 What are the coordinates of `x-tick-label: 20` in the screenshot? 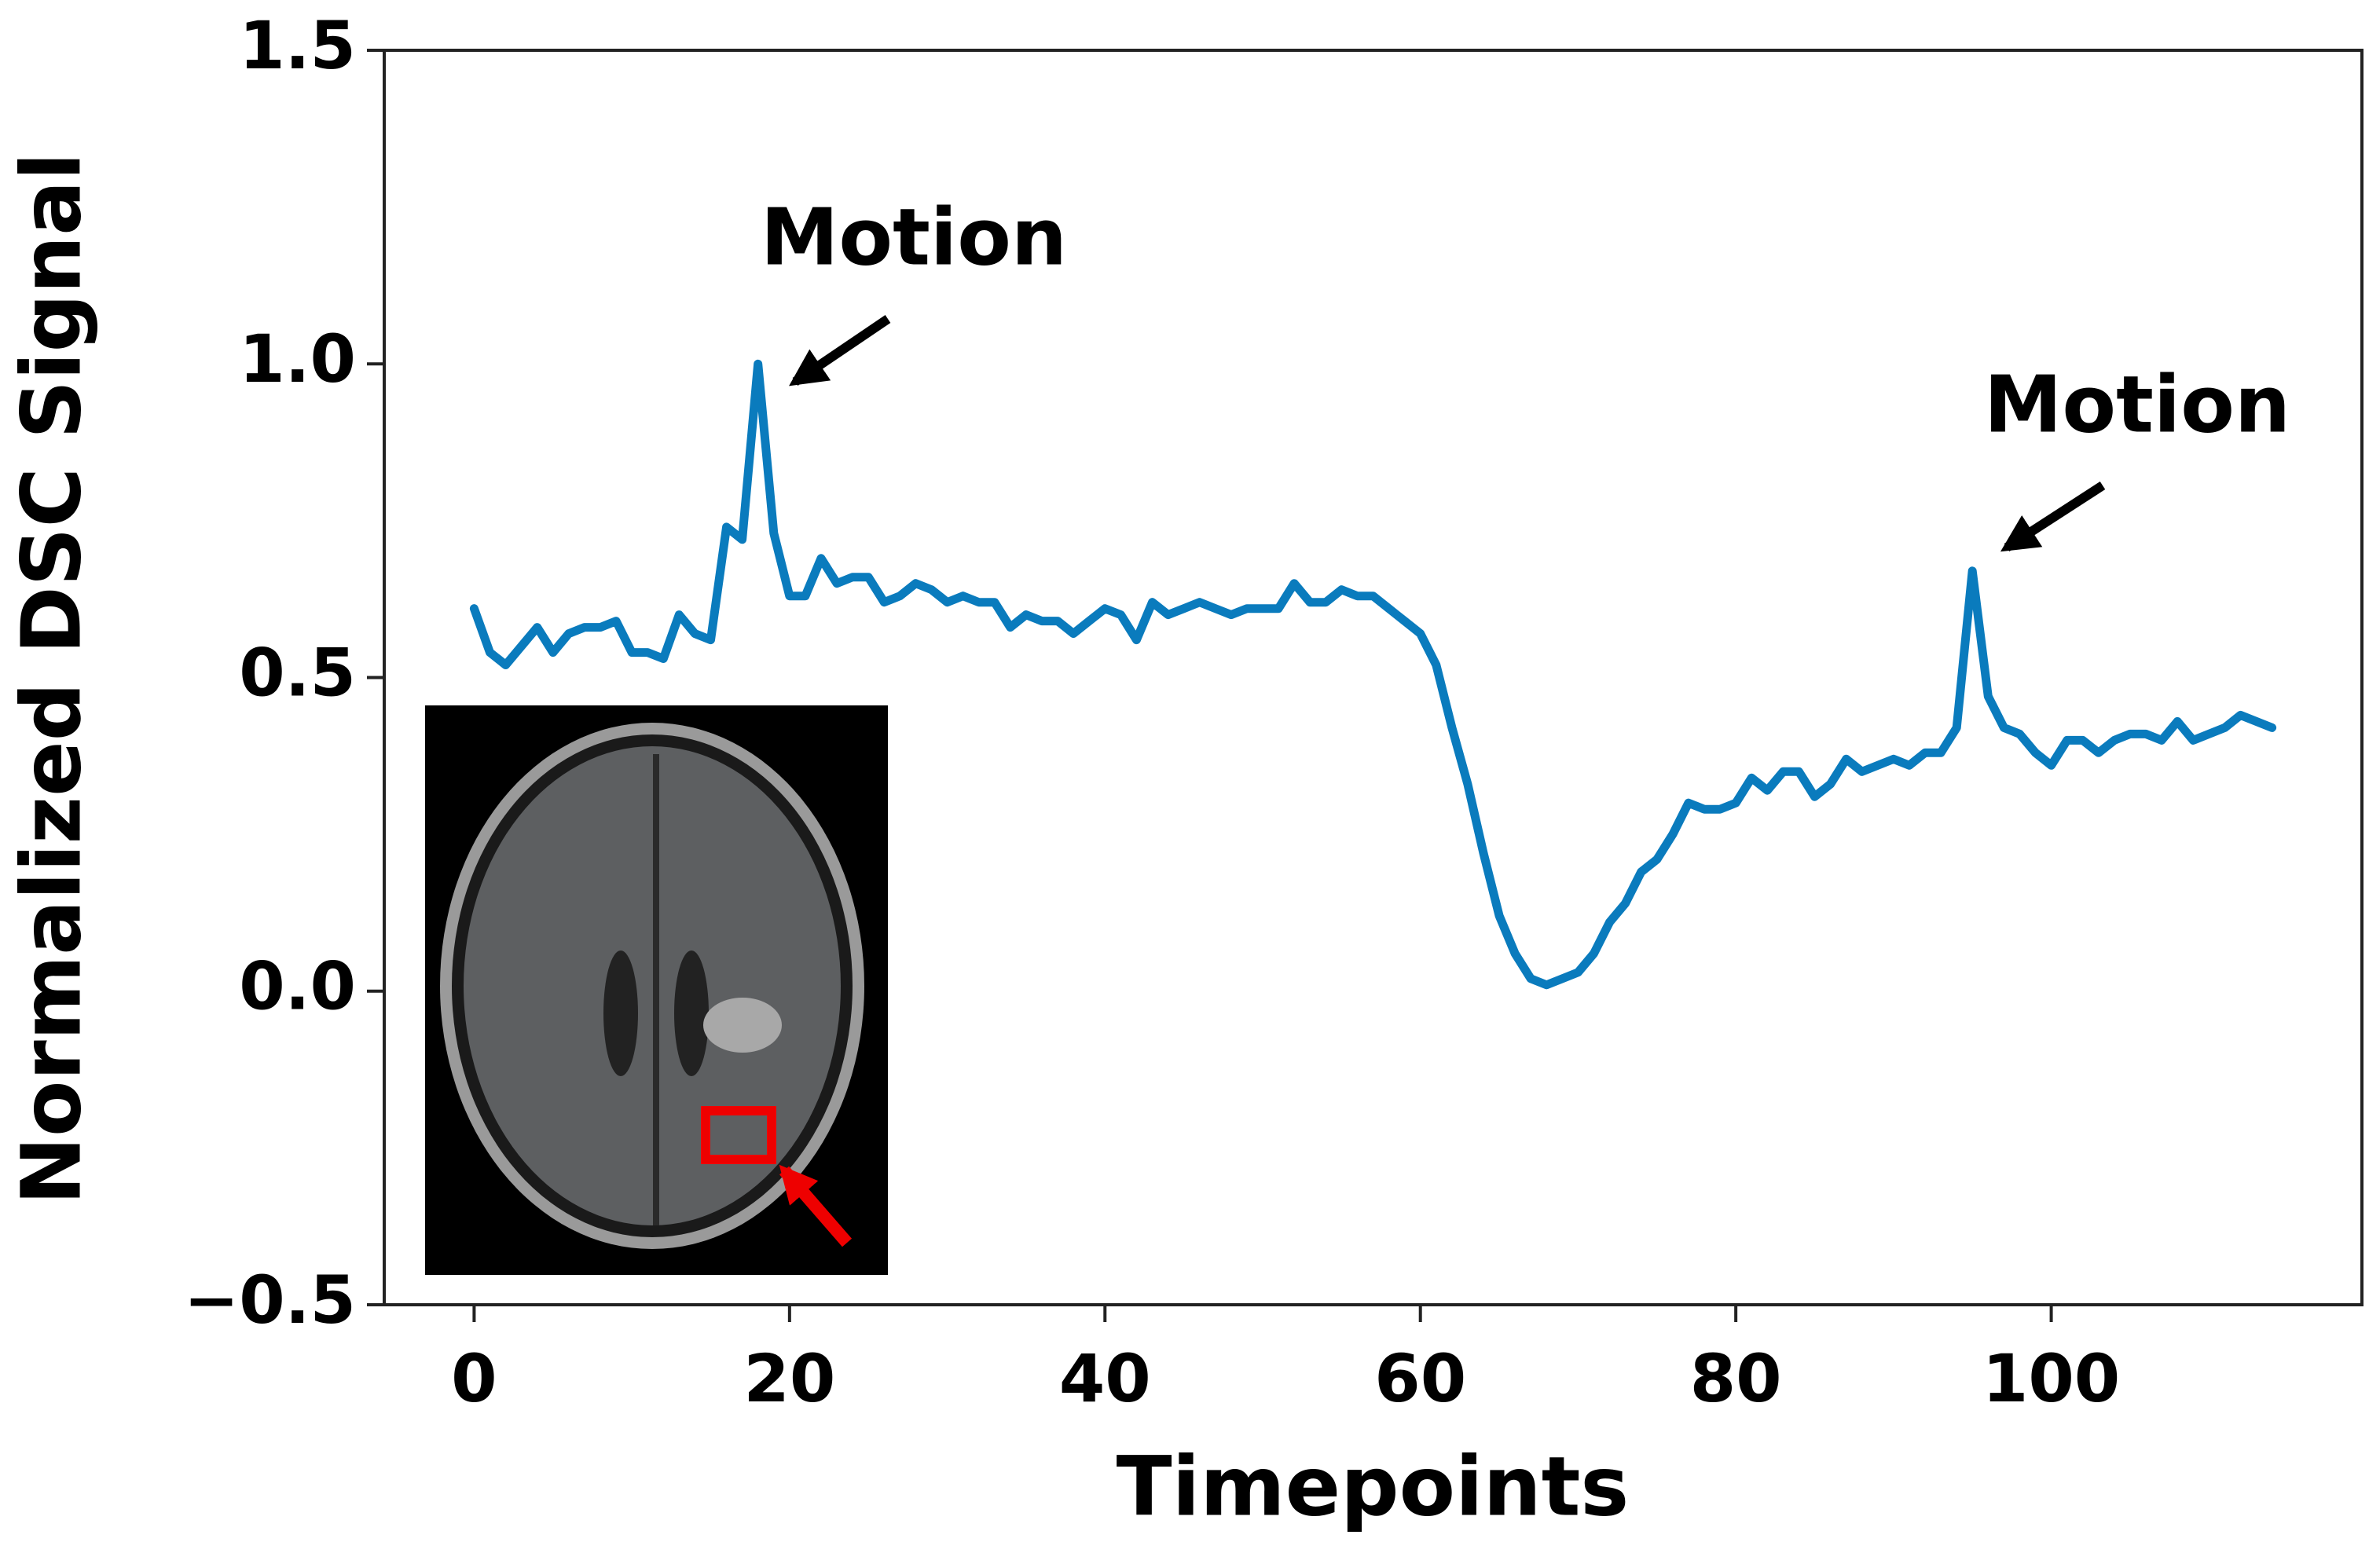 It's located at (789, 1378).